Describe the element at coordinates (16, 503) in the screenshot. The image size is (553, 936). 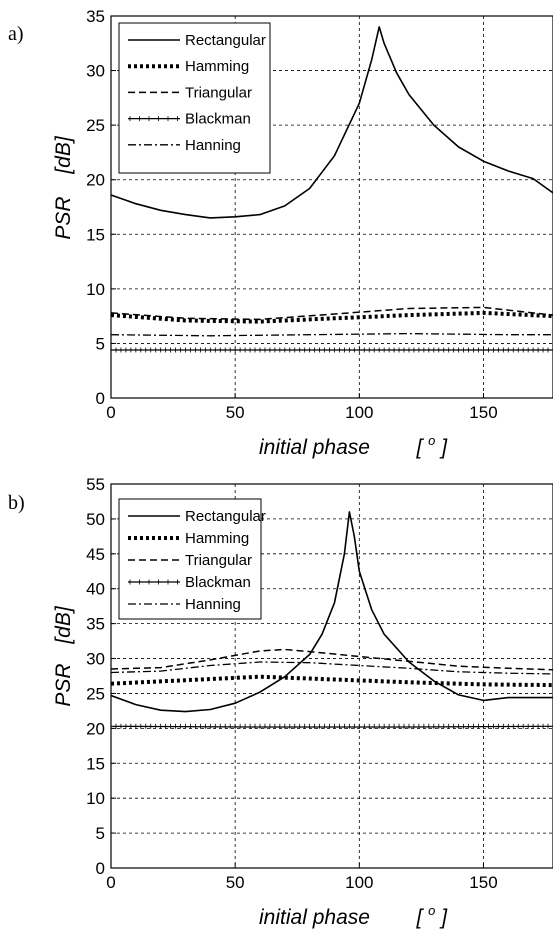
I see `panel-label: b)` at that location.